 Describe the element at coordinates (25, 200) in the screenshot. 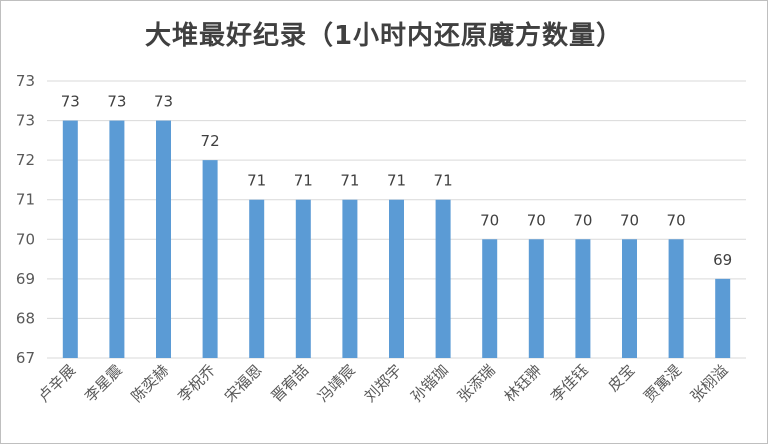

I see `y-tick-label: 71` at that location.